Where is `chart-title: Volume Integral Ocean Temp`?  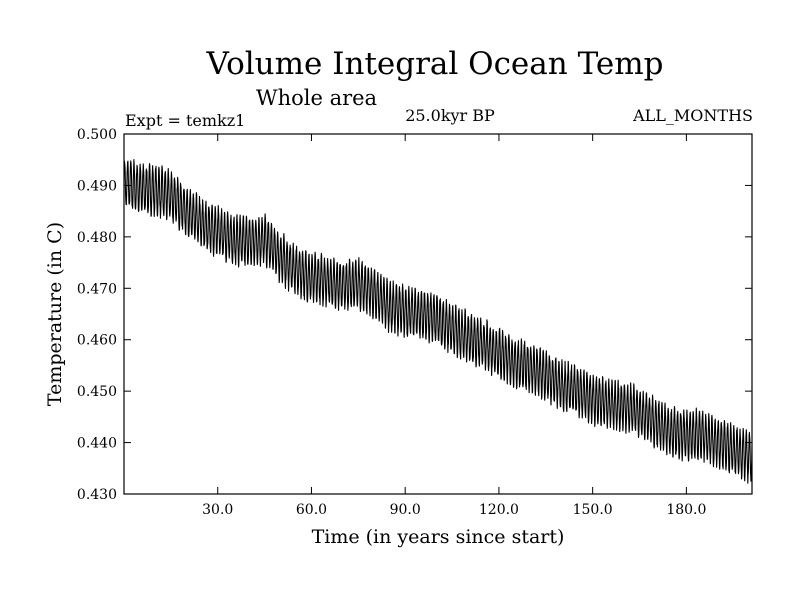
chart-title: Volume Integral Ocean Temp is located at coordinates (435, 64).